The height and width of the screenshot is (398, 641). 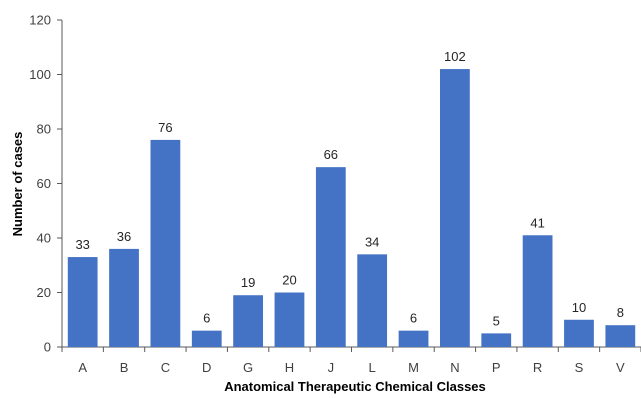 I want to click on y-tick-label: 100, so click(x=40, y=74).